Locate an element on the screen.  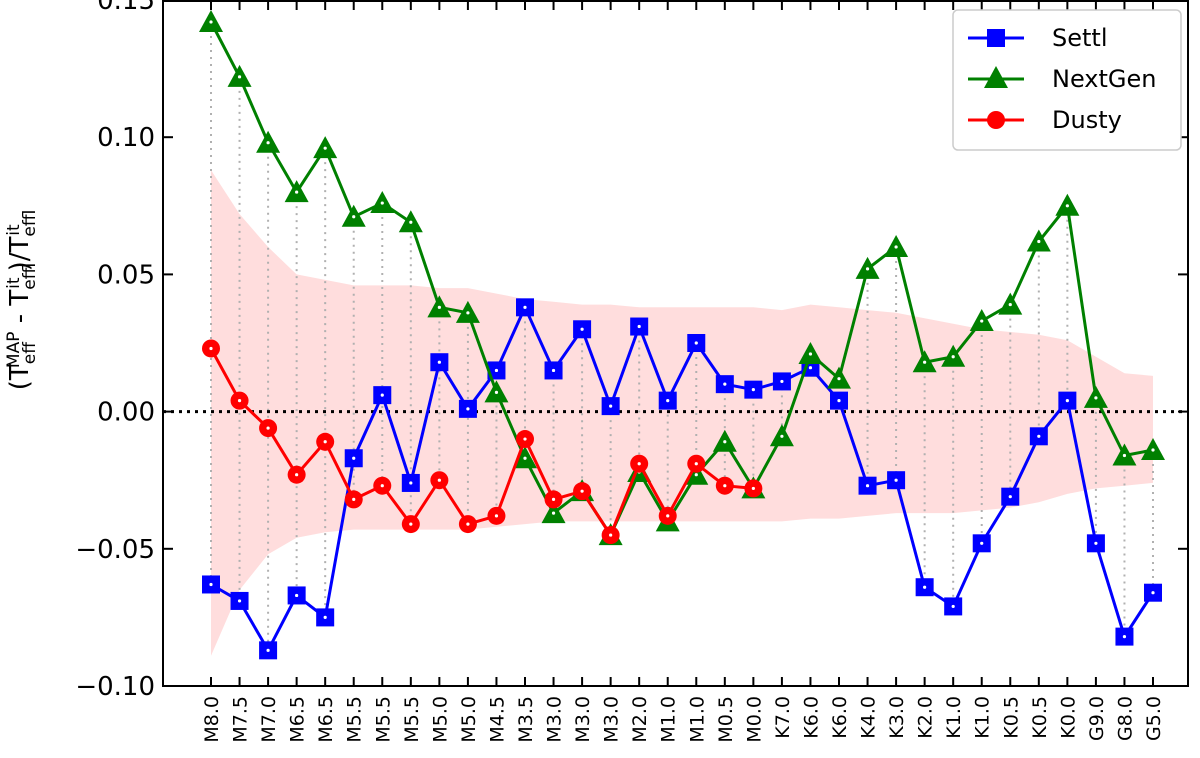
x-tick-label: K1.0 is located at coordinates (983, 717).